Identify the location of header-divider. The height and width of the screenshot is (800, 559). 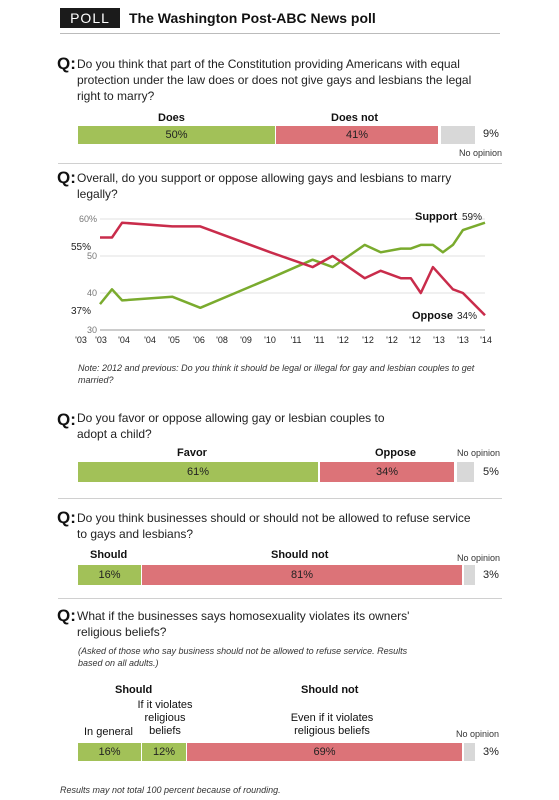
(280, 33).